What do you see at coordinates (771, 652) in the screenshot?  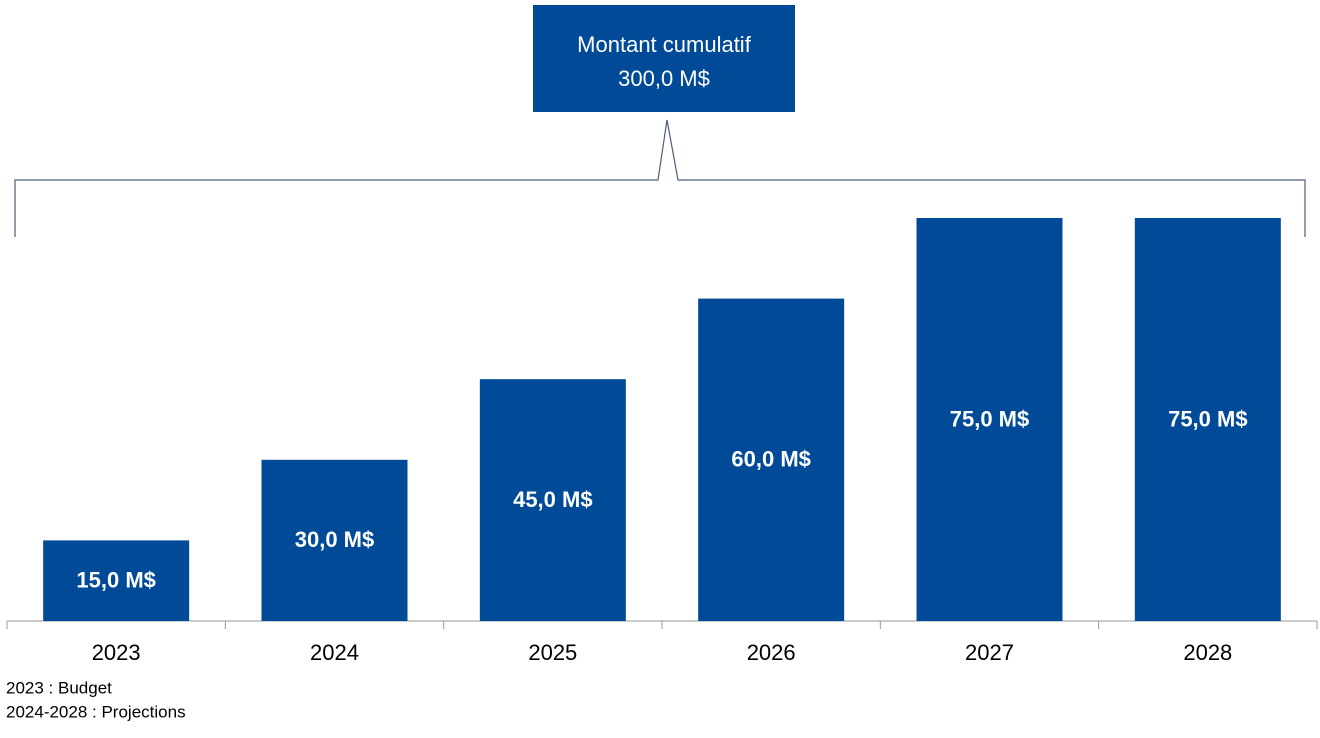 I see `x-tick-label: 2026` at bounding box center [771, 652].